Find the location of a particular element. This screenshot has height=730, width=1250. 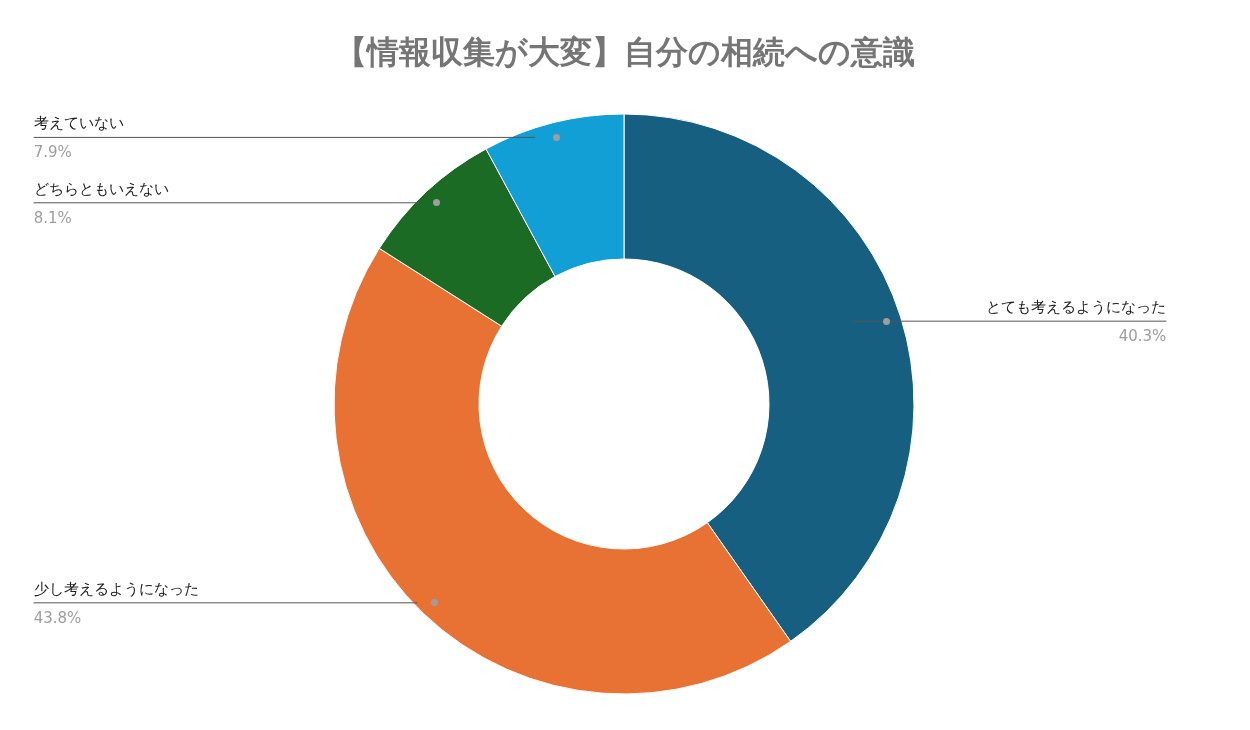

data-label: 40.3% is located at coordinates (1142, 336).